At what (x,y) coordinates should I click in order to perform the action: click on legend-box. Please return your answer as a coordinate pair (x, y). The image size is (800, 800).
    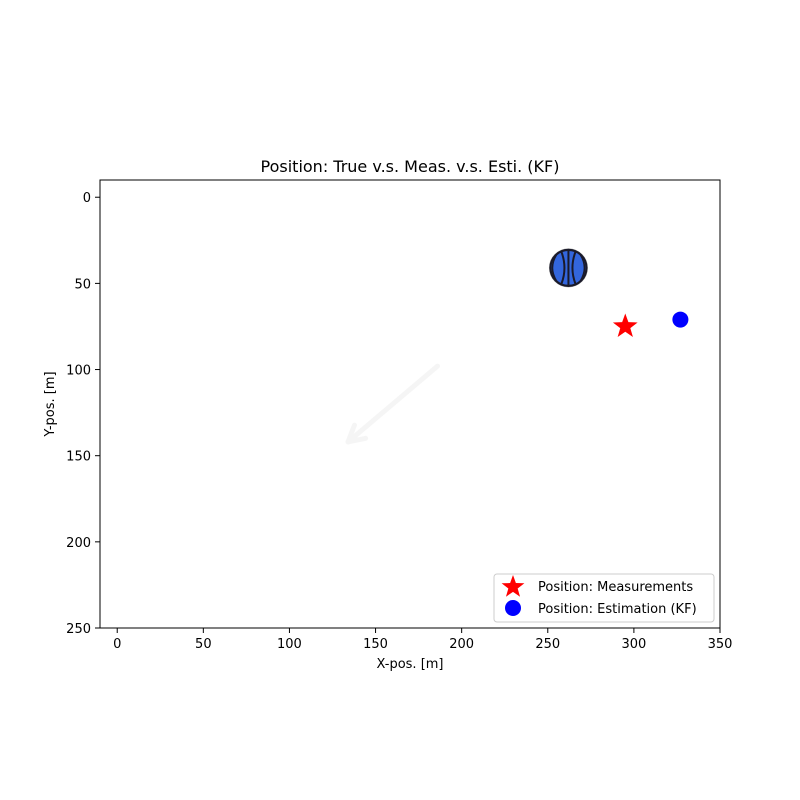
    Looking at the image, I should click on (604, 598).